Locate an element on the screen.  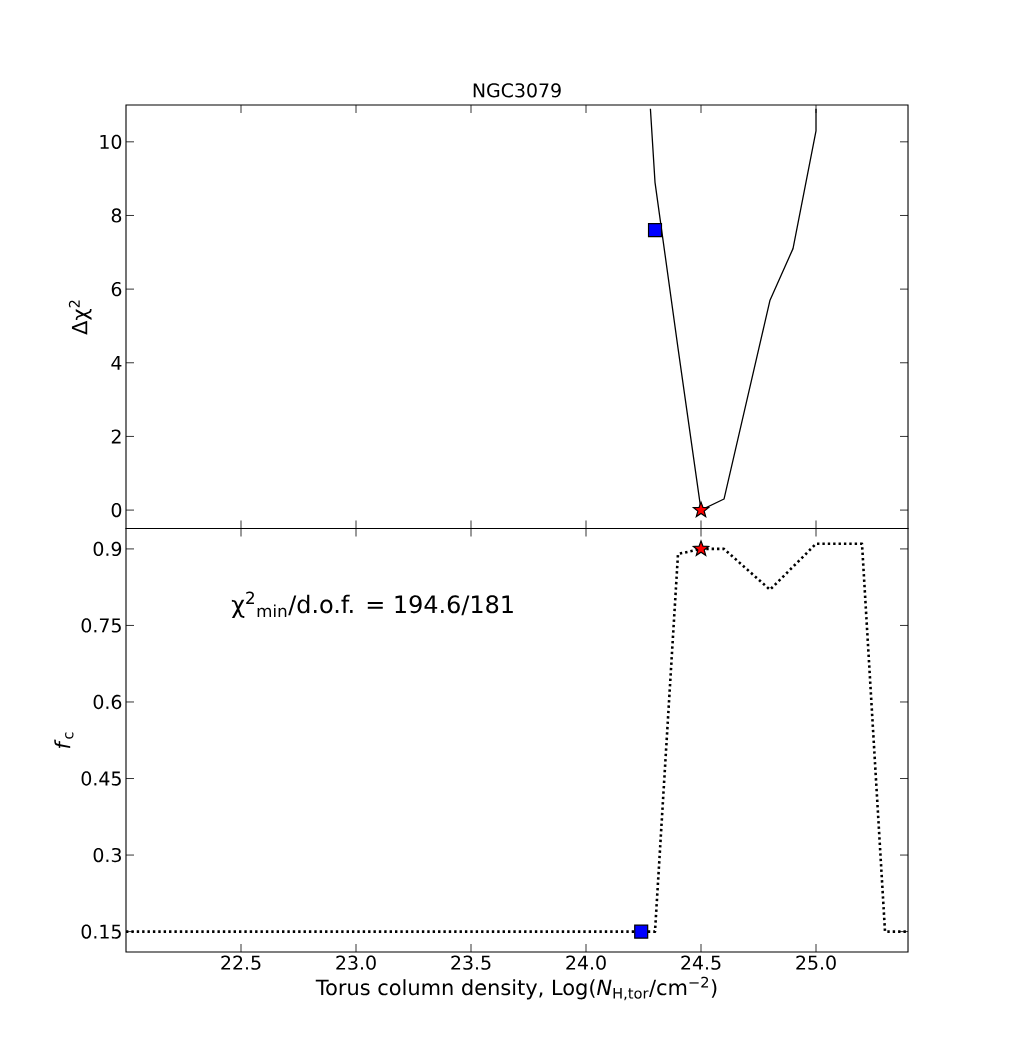
x-axis-title: Torus column density, Log(N$_{H,tor}$/cm$^{−2}$) is located at coordinates (516, 988).